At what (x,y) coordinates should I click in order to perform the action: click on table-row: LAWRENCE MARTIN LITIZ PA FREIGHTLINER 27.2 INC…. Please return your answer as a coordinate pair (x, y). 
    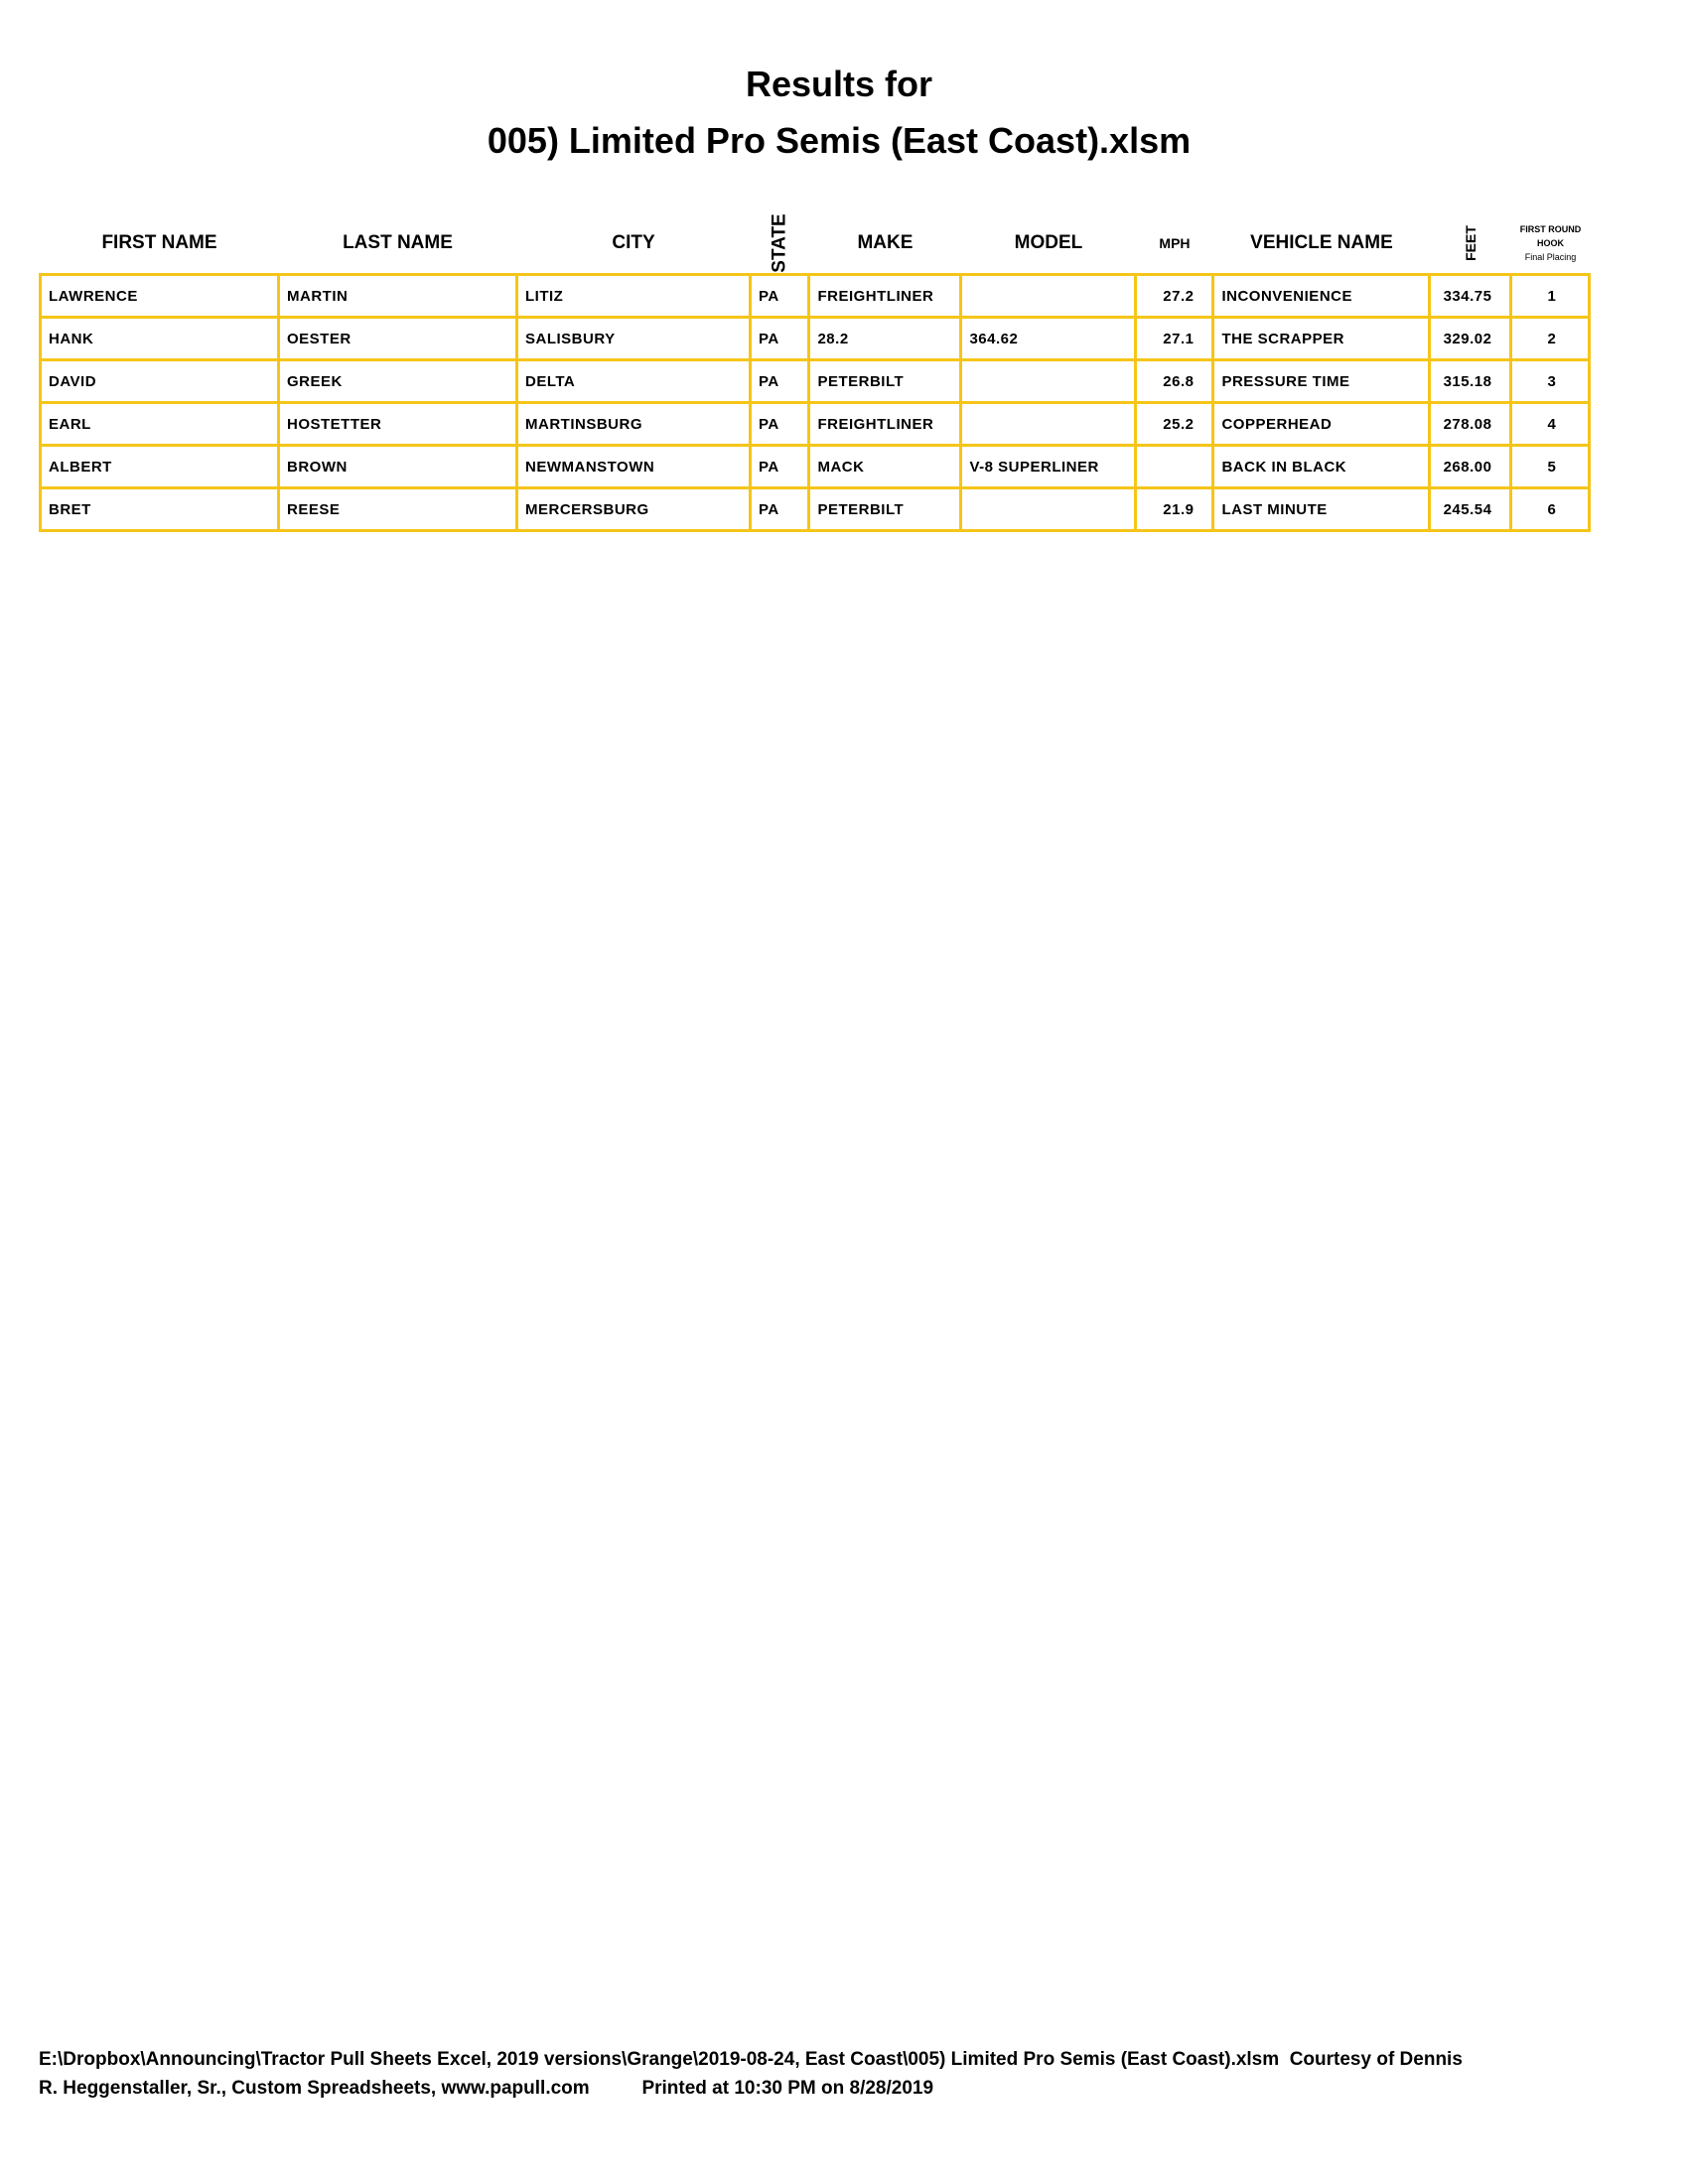
    Looking at the image, I should click on (815, 296).